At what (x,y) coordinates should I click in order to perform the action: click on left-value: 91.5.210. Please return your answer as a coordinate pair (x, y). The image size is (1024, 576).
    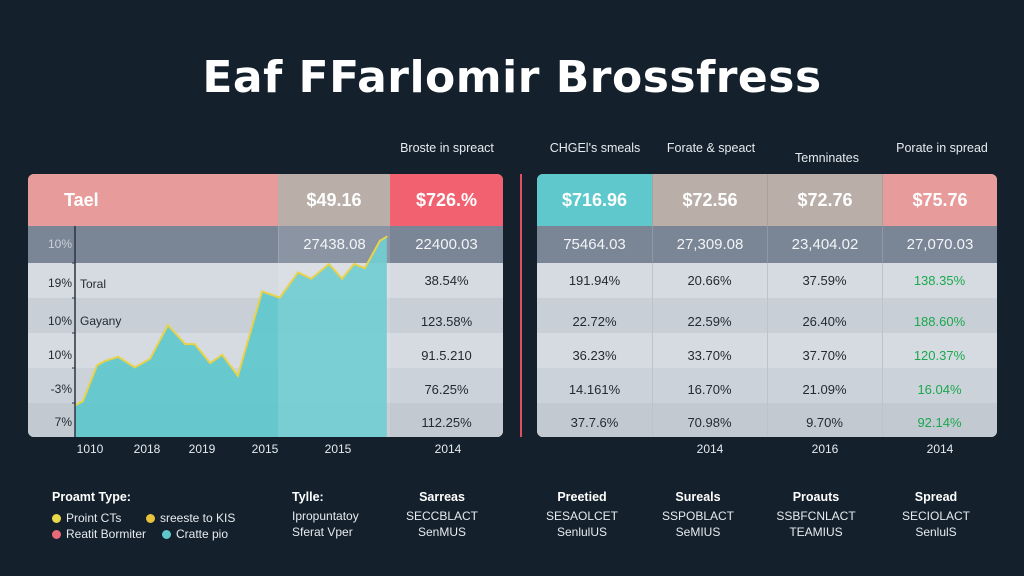
    Looking at the image, I should click on (446, 355).